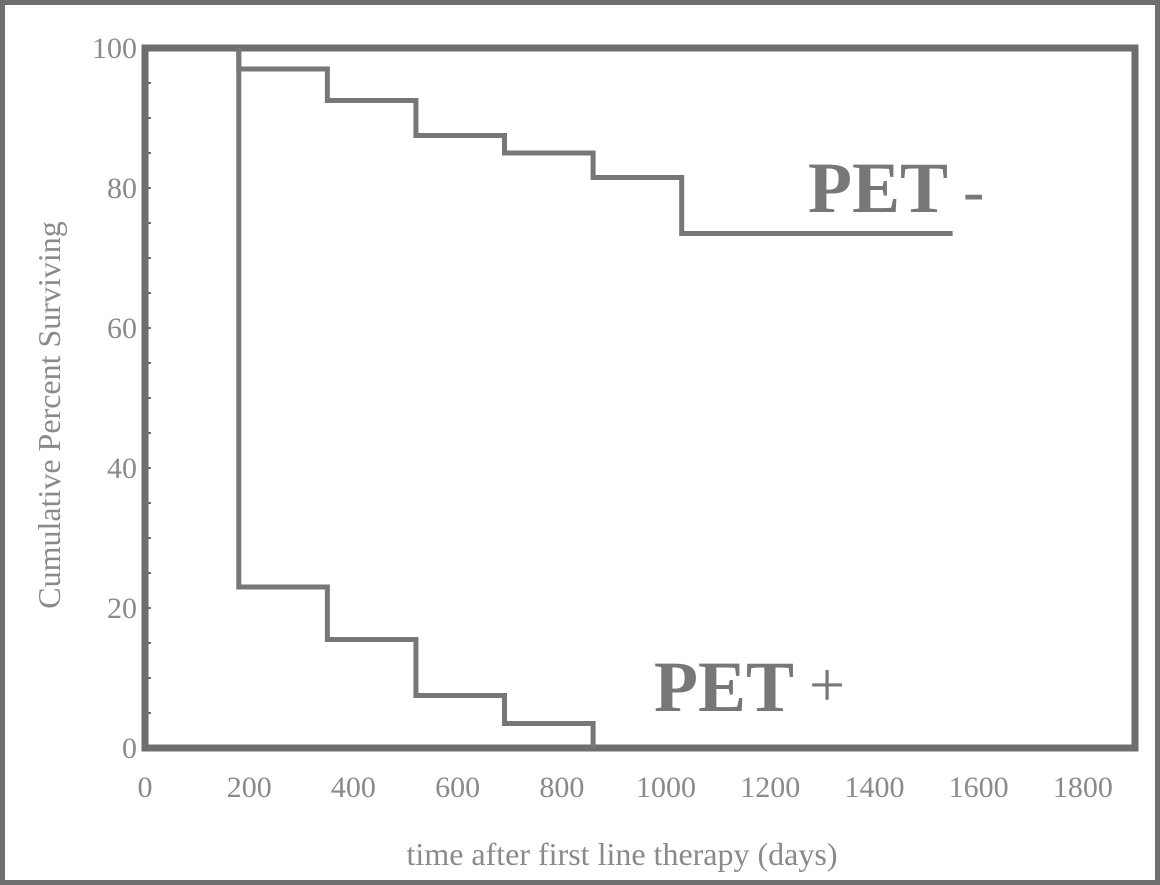 The width and height of the screenshot is (1160, 885). What do you see at coordinates (145, 787) in the screenshot?
I see `x-tick-label: 0` at bounding box center [145, 787].